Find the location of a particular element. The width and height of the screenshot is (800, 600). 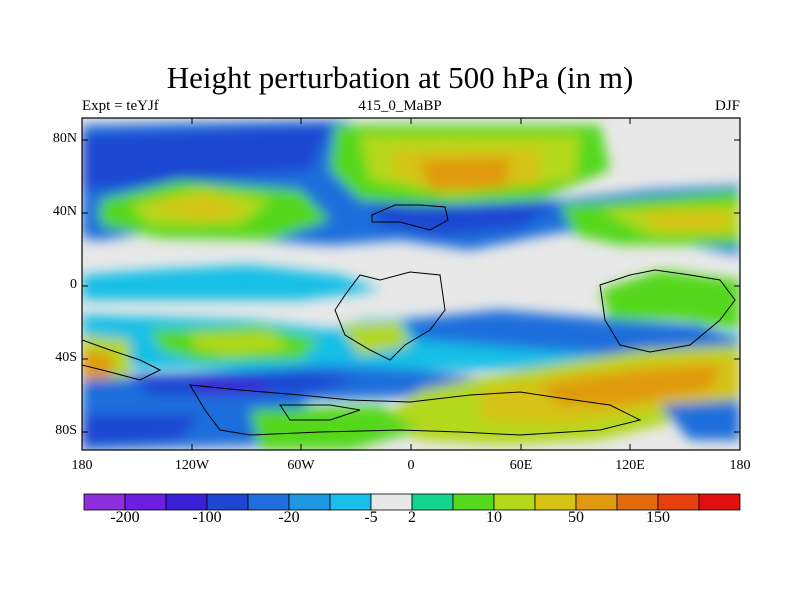

colorbar-tick-label: 2 is located at coordinates (412, 517).